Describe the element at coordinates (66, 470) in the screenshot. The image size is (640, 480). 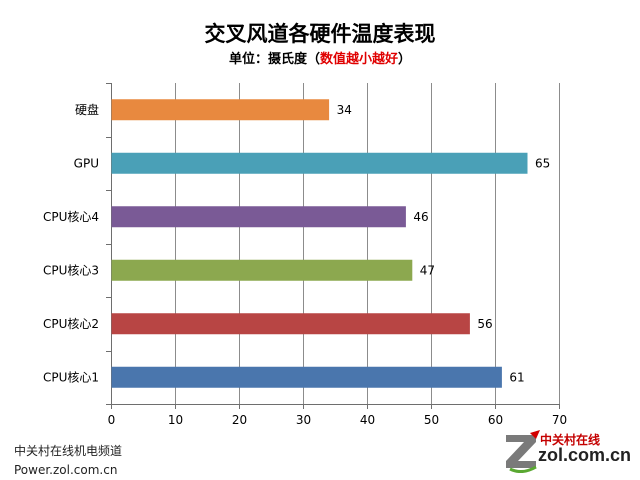
I see `footer-url: Power.zol.com.cn` at that location.